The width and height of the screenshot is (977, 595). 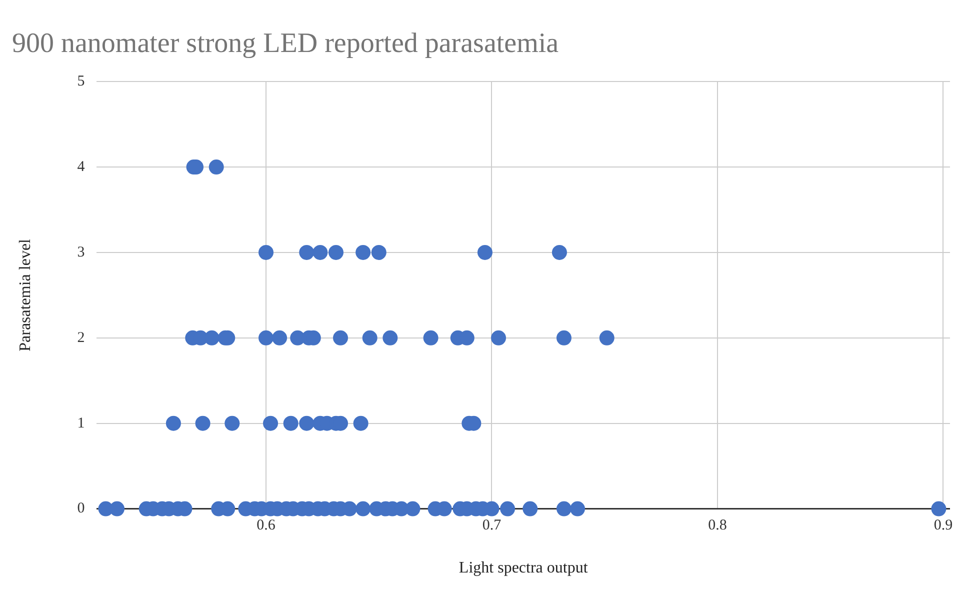 What do you see at coordinates (81, 82) in the screenshot?
I see `y-tick-label: 5` at bounding box center [81, 82].